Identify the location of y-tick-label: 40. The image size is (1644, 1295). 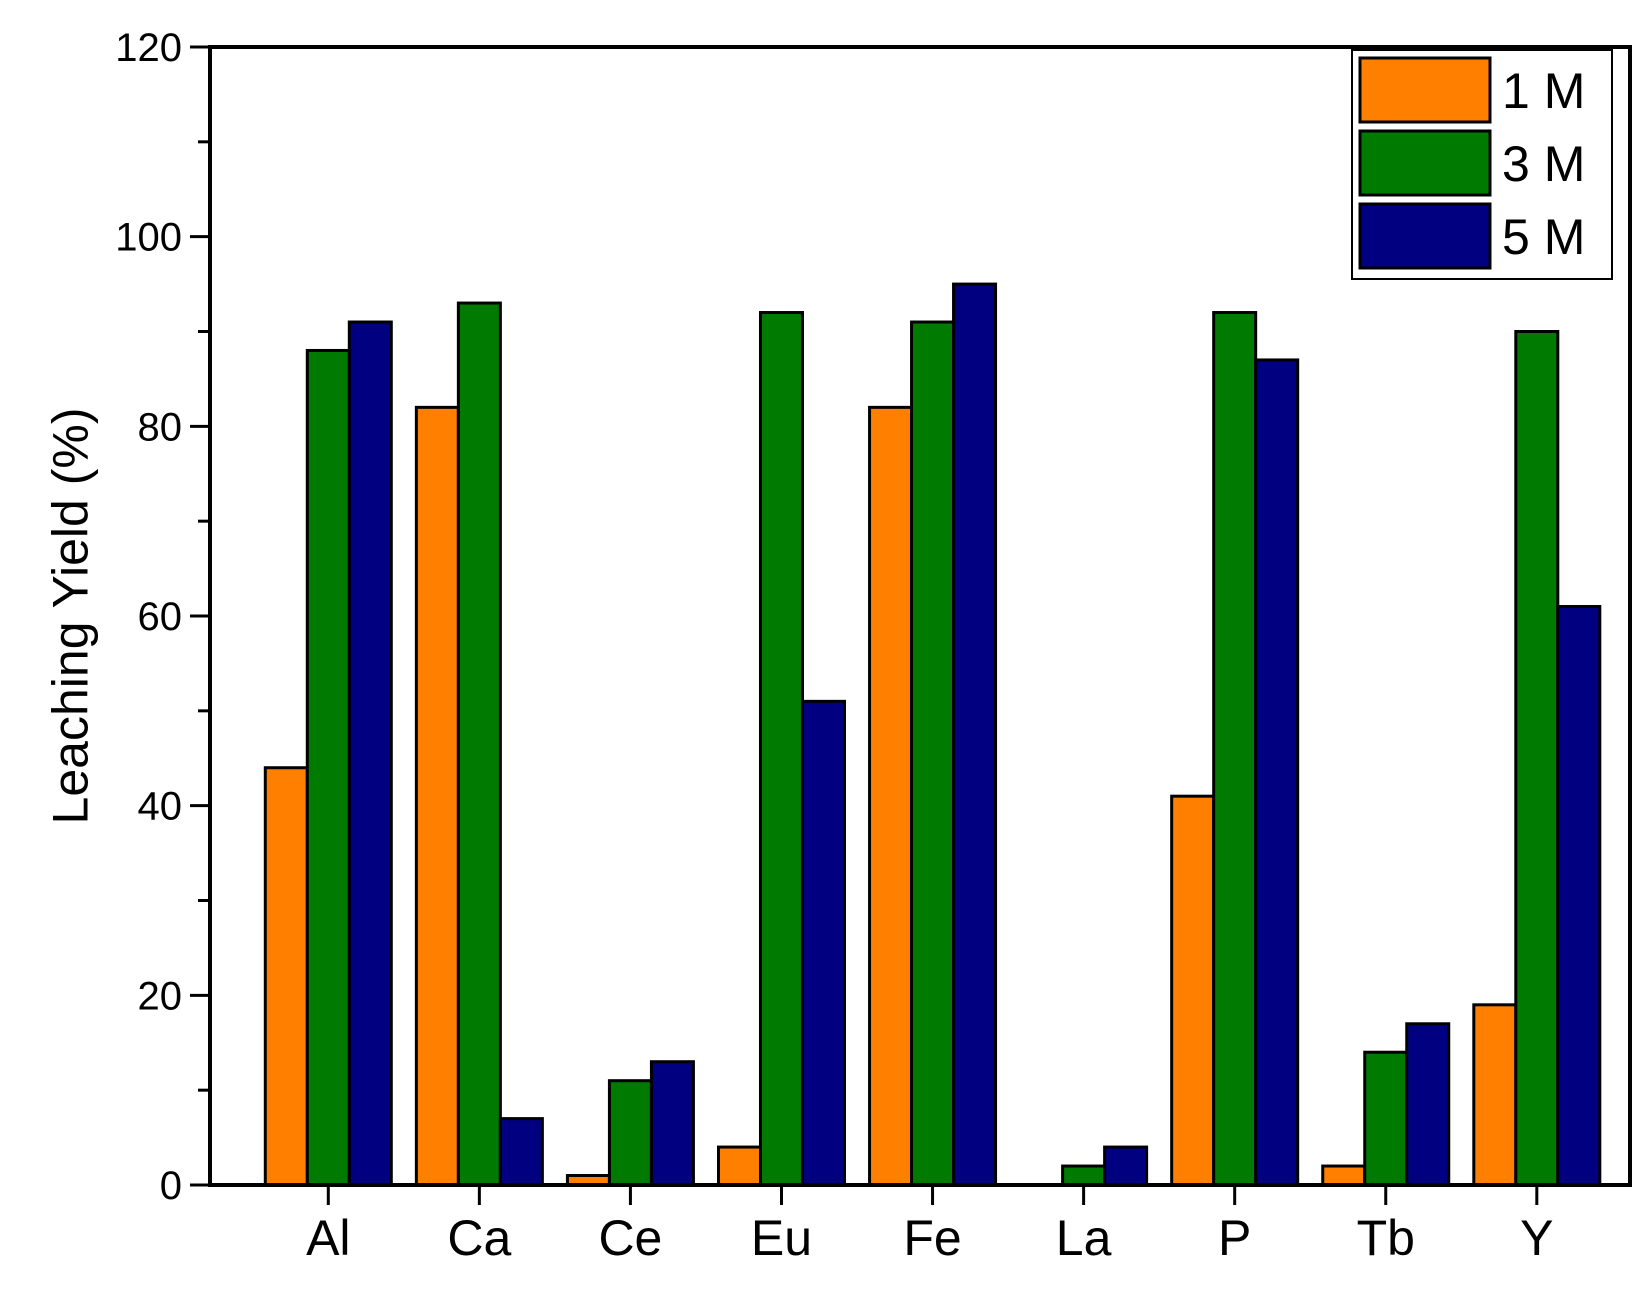
(160, 807).